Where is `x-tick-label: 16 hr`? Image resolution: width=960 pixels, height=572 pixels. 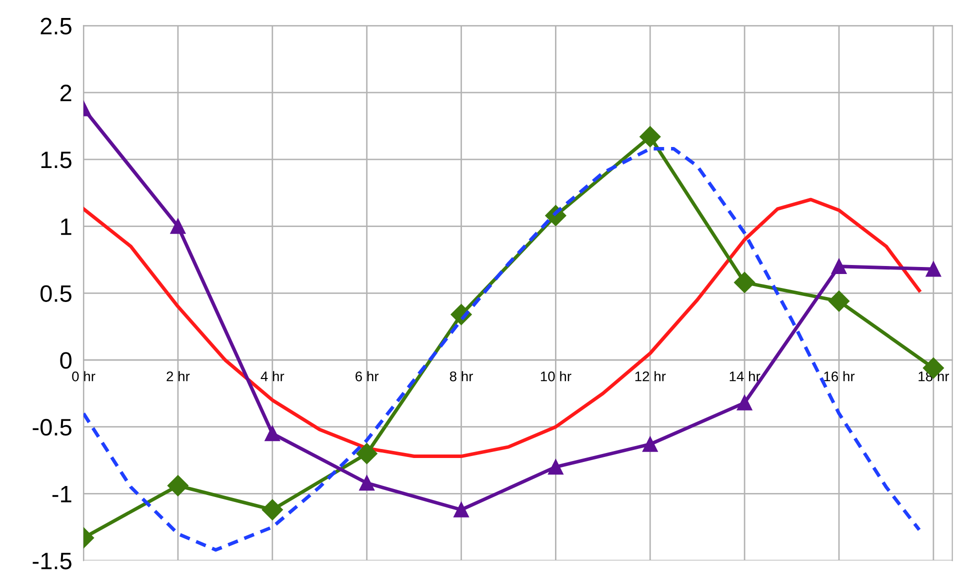
x-tick-label: 16 hr is located at coordinates (839, 376).